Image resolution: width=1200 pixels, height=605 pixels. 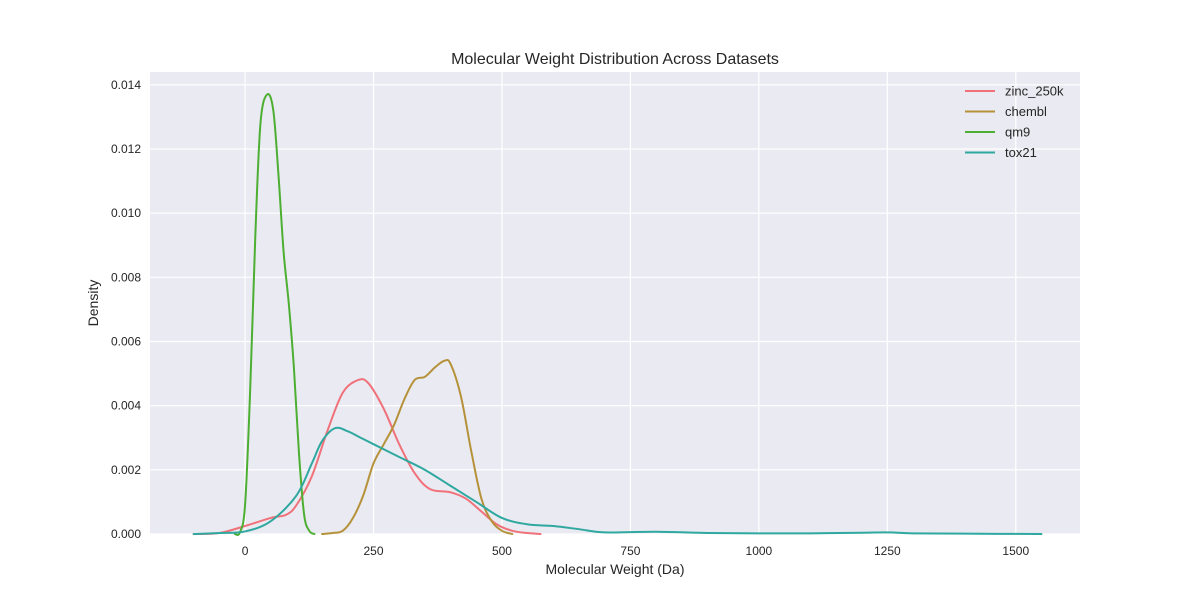 What do you see at coordinates (126, 277) in the screenshot?
I see `y-tick-label: 0.008` at bounding box center [126, 277].